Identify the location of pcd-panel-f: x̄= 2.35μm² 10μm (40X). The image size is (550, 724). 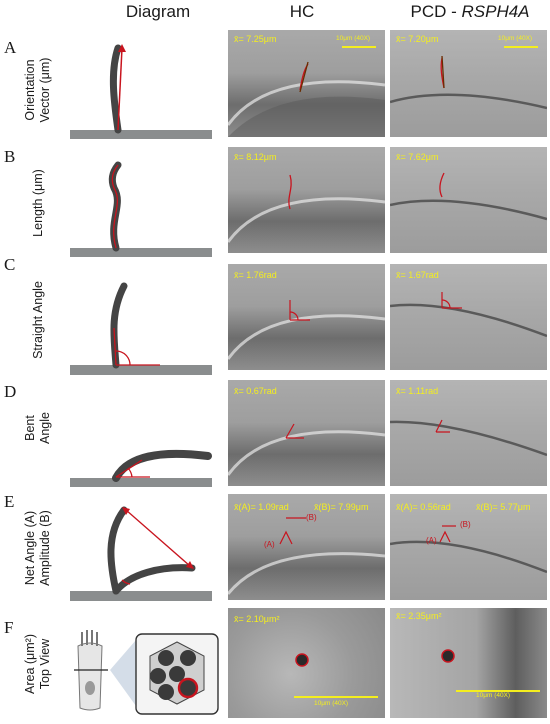
(468, 663).